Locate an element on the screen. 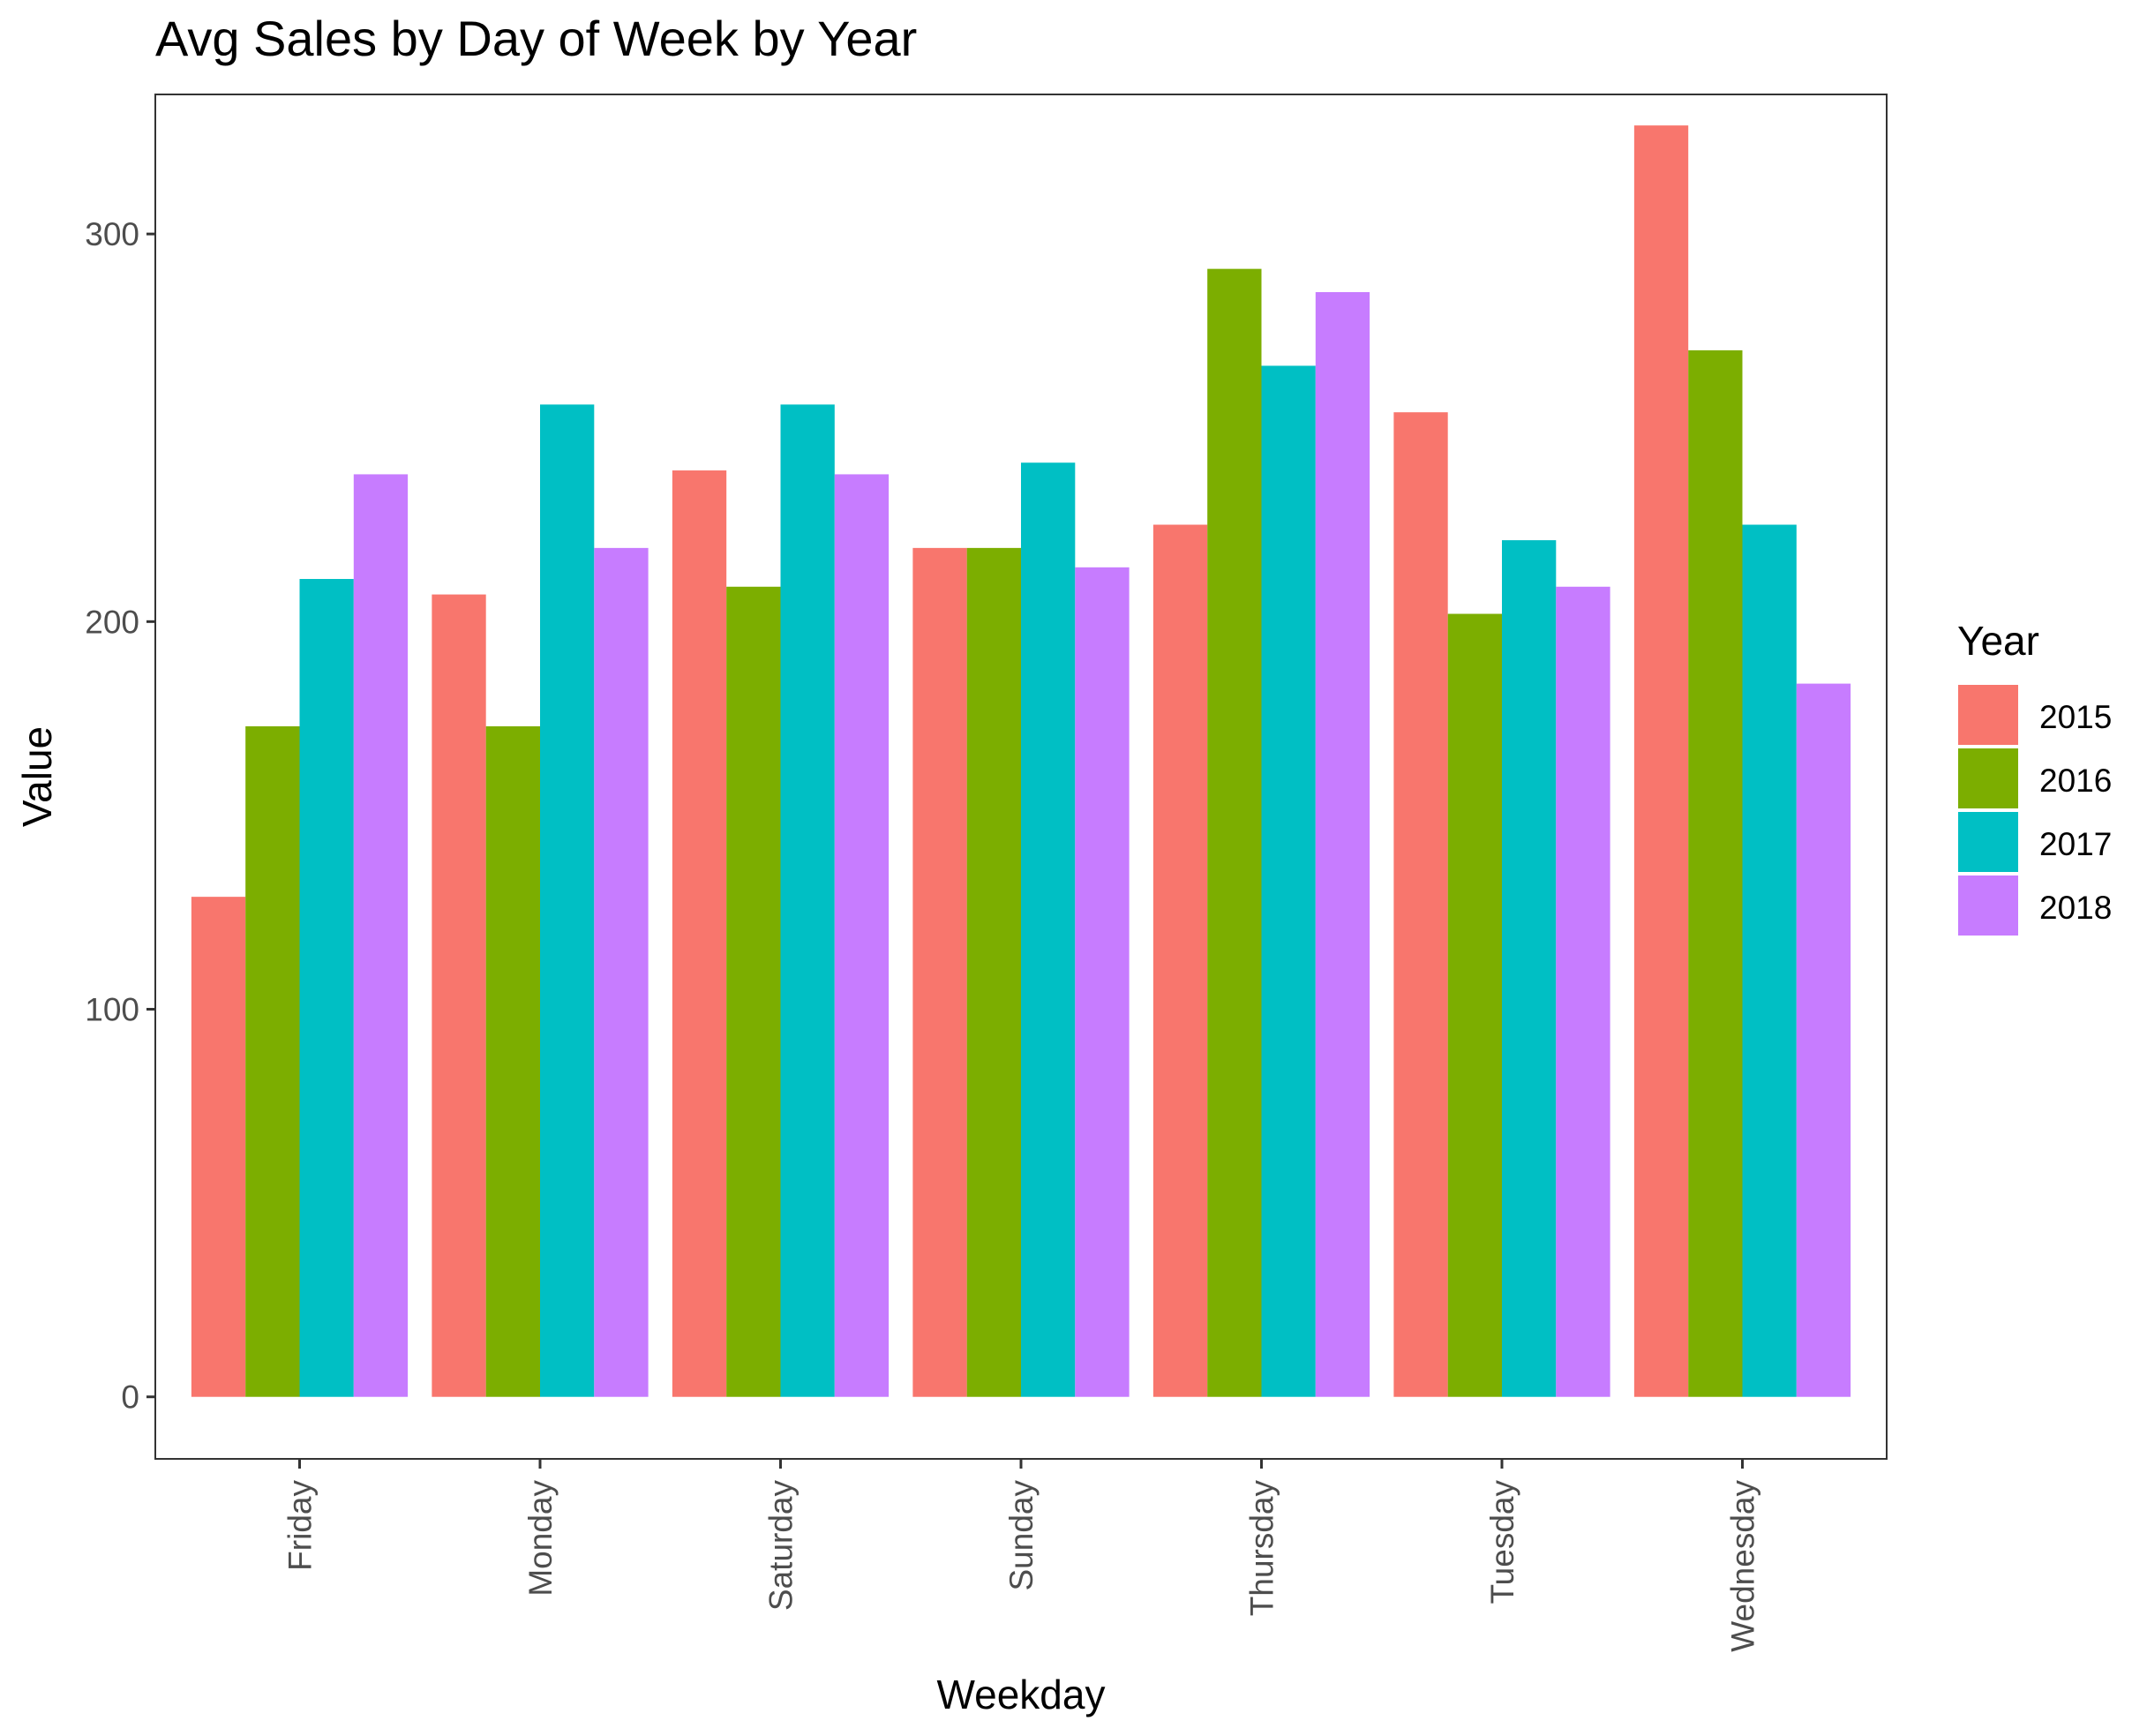 Image resolution: width=2147 pixels, height=1736 pixels. bar-wednesday-2018 is located at coordinates (1823, 1040).